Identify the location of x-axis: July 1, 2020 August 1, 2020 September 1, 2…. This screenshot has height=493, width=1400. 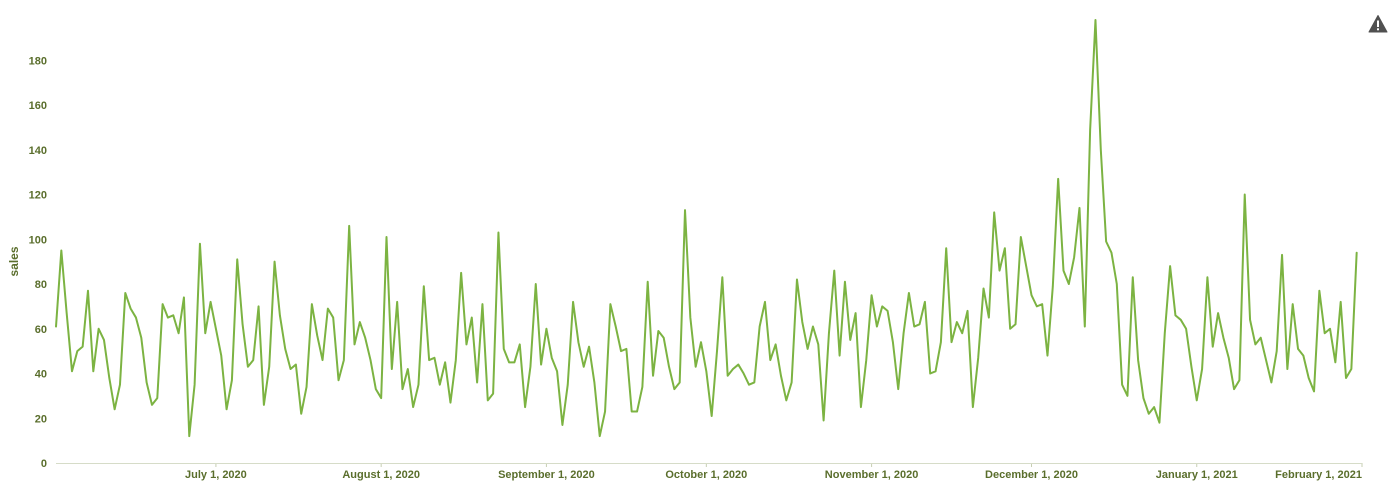
(774, 472).